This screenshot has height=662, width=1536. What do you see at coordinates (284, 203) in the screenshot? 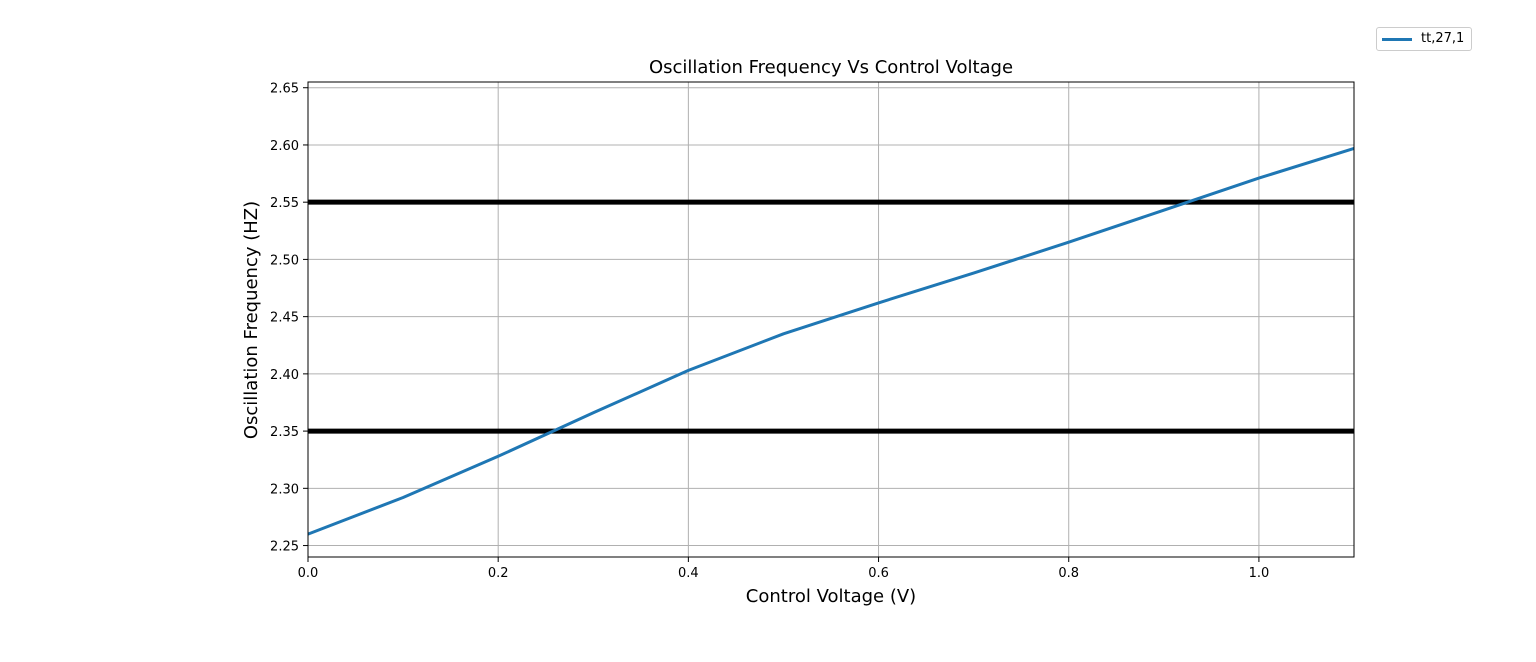
I see `y-tick-label: 2.55` at bounding box center [284, 203].